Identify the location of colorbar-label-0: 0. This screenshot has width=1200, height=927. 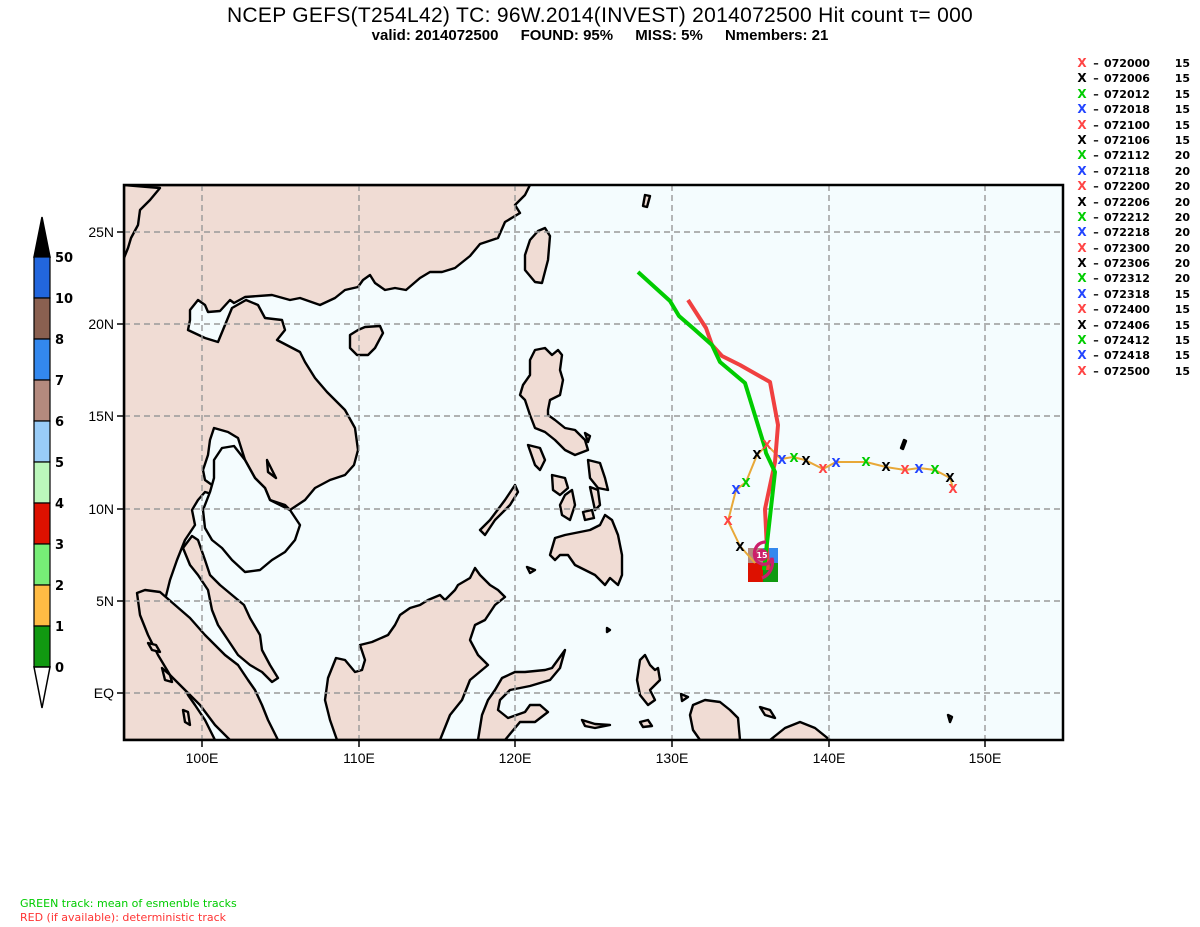
(59, 668).